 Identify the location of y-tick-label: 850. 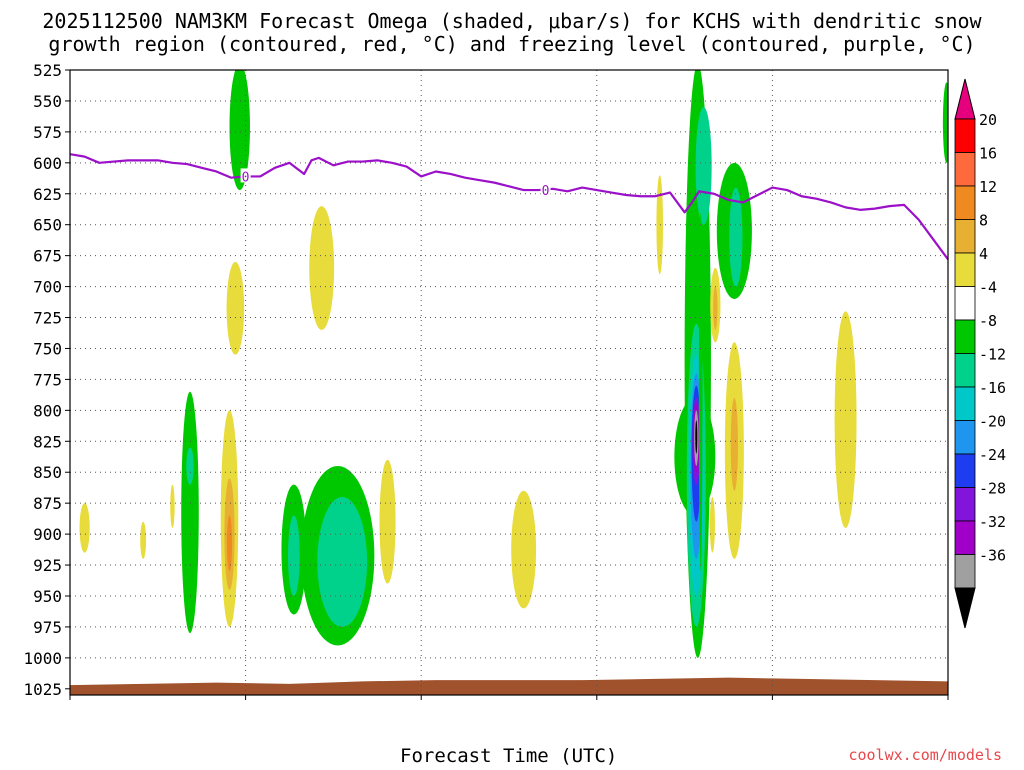
(47, 472).